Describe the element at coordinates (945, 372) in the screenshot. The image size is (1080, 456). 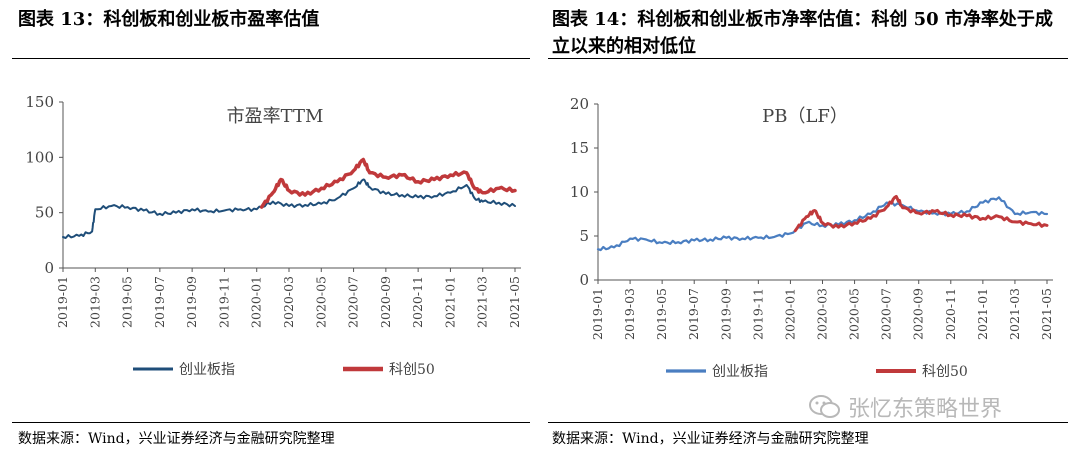
I see `pb-legend-label-1: 科创50` at that location.